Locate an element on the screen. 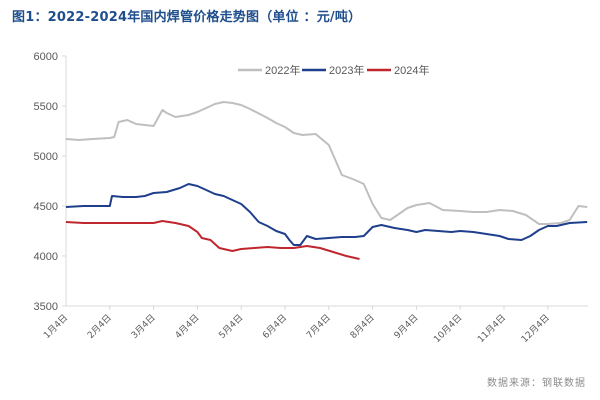 The width and height of the screenshot is (600, 400). series-line-2024 is located at coordinates (212, 240).